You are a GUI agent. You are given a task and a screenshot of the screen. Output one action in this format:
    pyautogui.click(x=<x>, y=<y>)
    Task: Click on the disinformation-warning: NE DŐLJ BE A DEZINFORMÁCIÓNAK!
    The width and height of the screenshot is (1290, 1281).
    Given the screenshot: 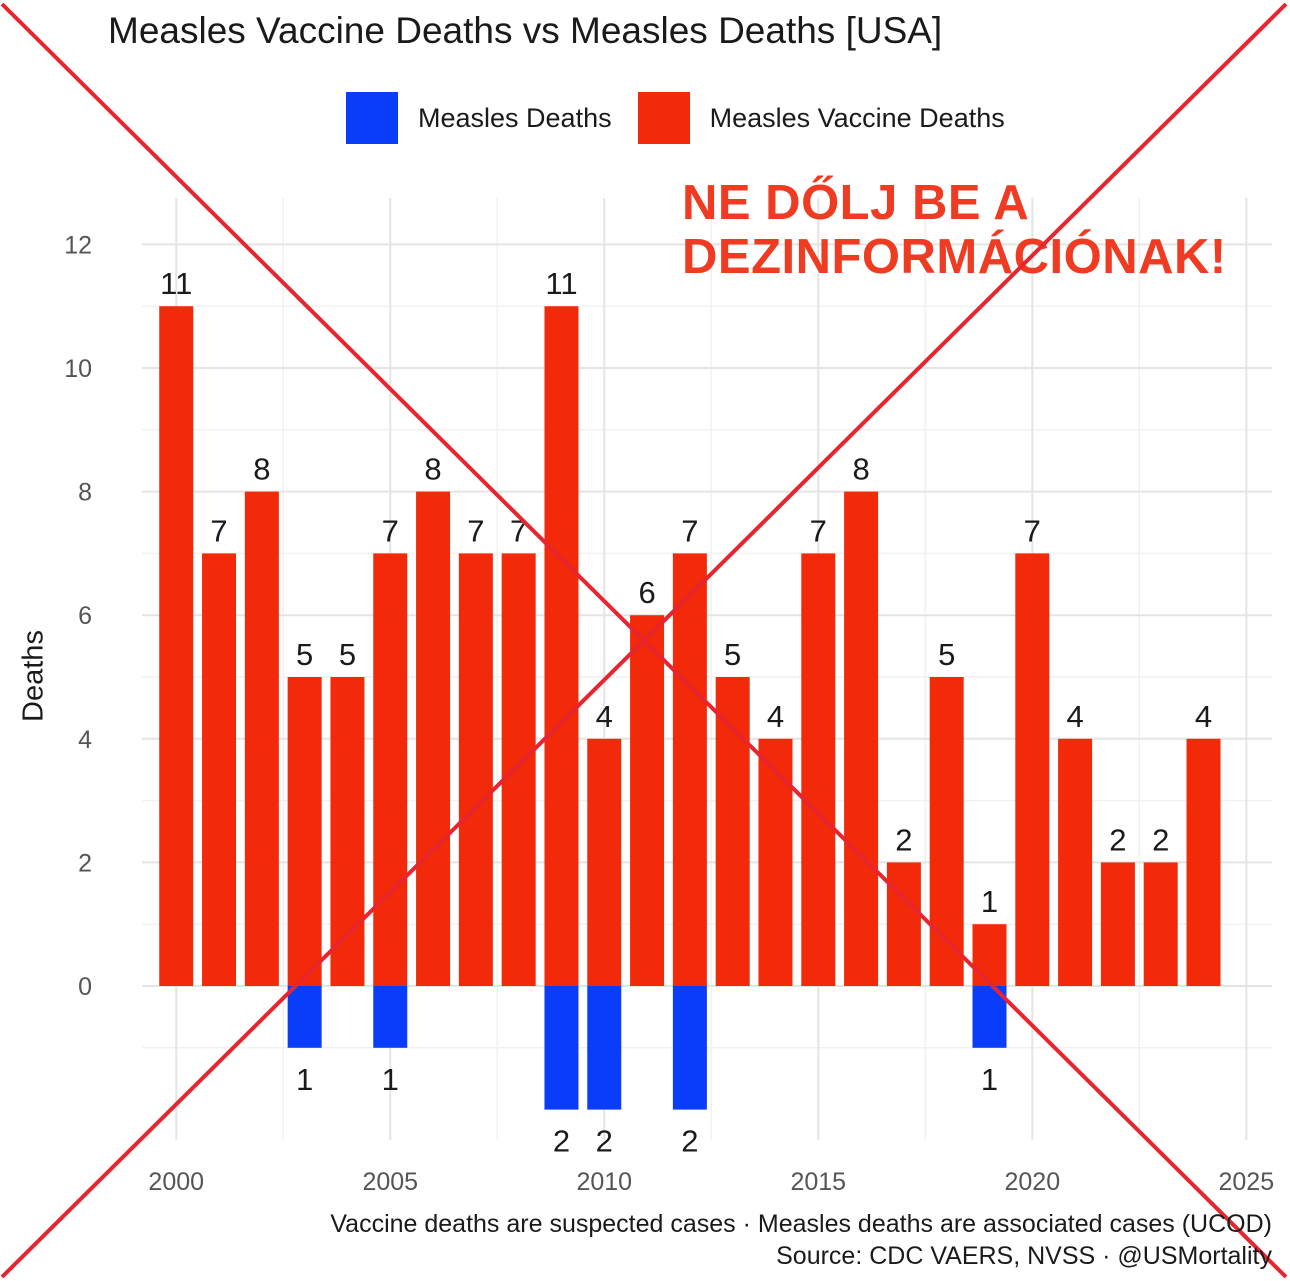 What is the action you would take?
    pyautogui.click(x=954, y=230)
    